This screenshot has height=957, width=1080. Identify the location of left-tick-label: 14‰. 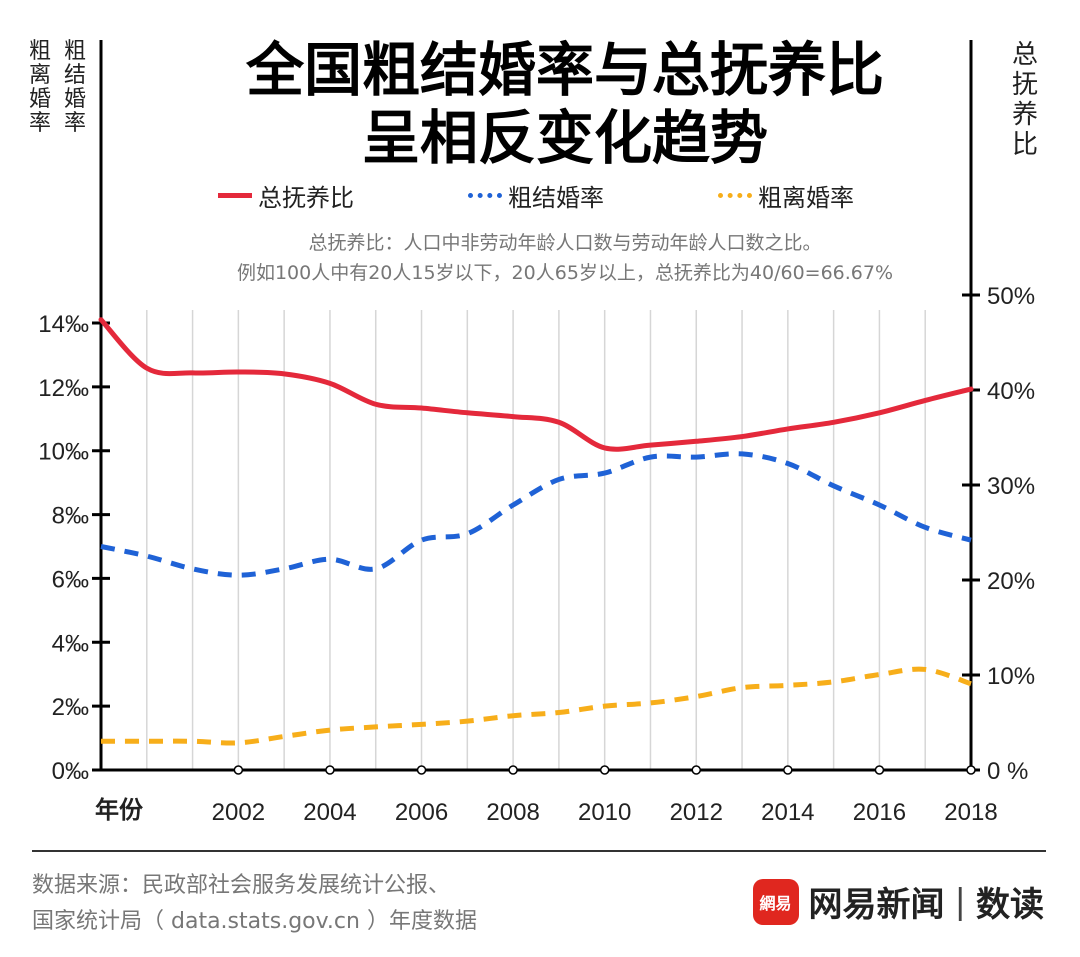
(63, 324).